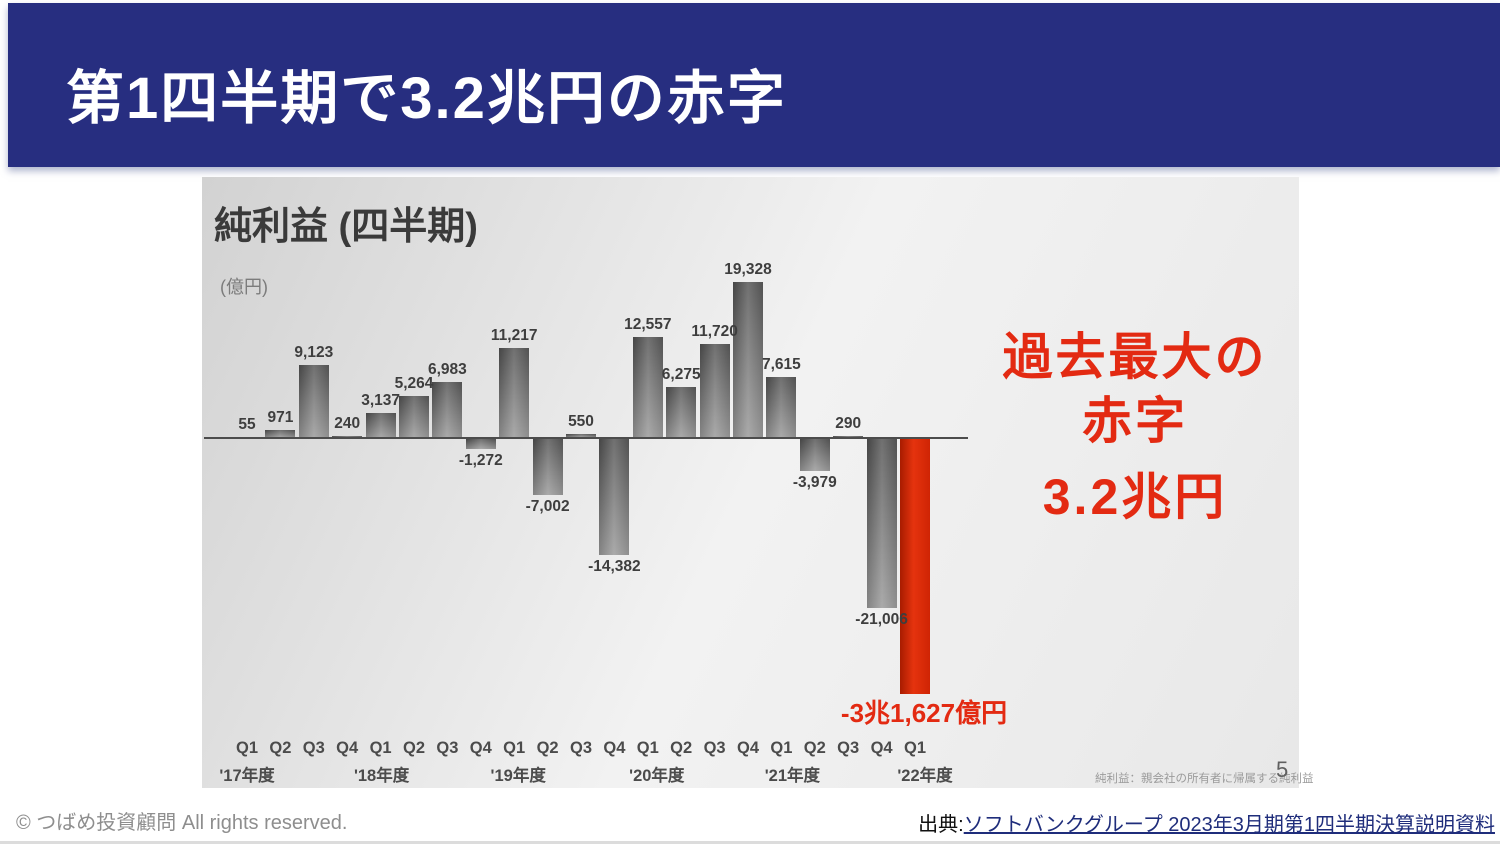 This screenshot has width=1500, height=844. I want to click on source-line: 出典:ソフトバンクグループ 2023年3月期第1四半期決算説明資料, so click(1206, 822).